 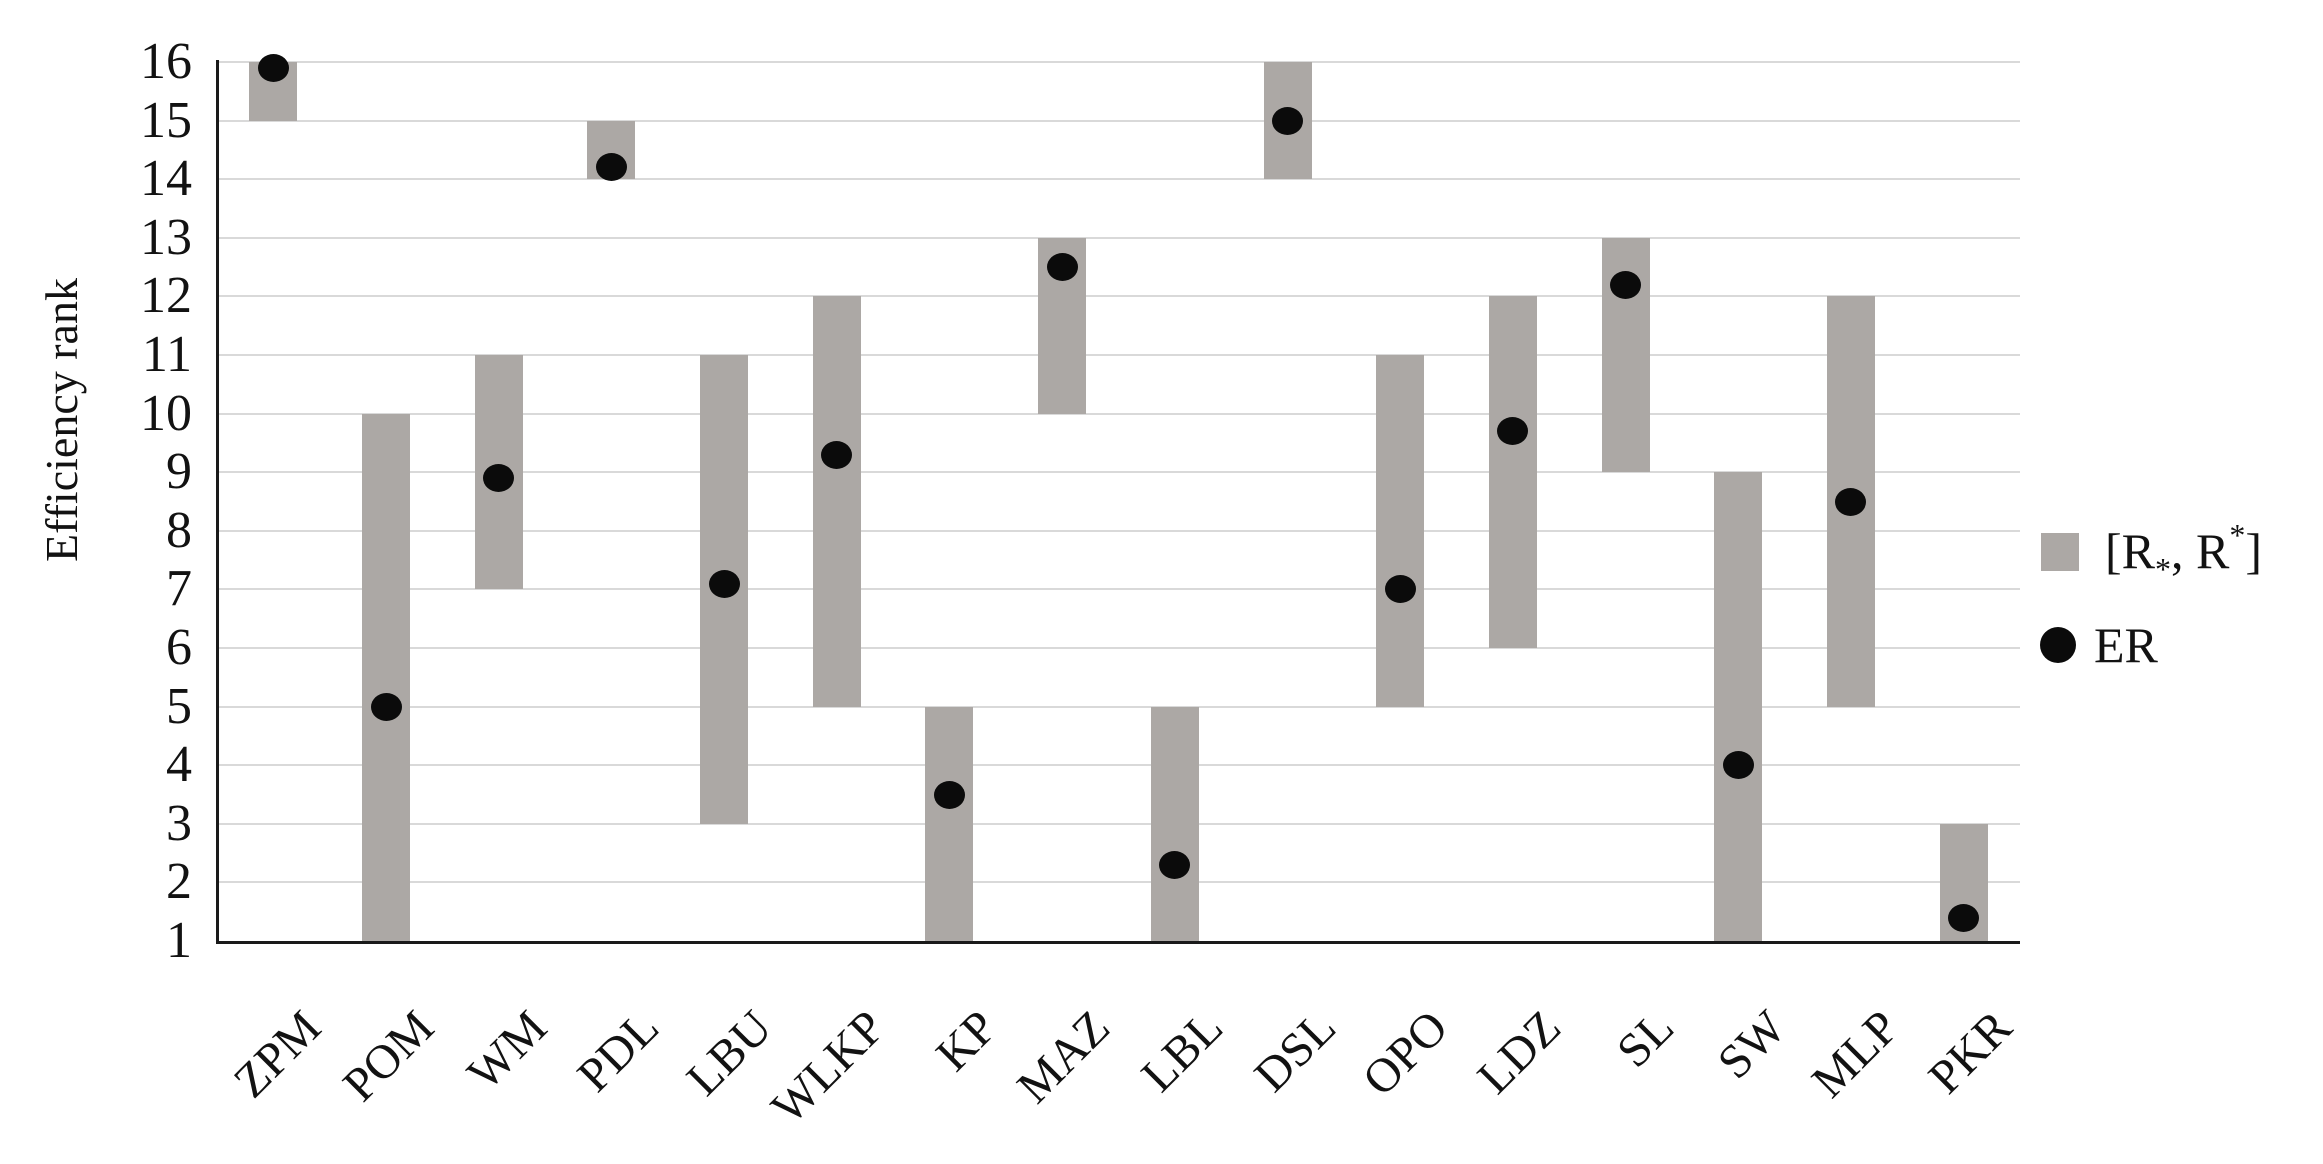 I want to click on legend-range-sup: *, so click(x=2237, y=535).